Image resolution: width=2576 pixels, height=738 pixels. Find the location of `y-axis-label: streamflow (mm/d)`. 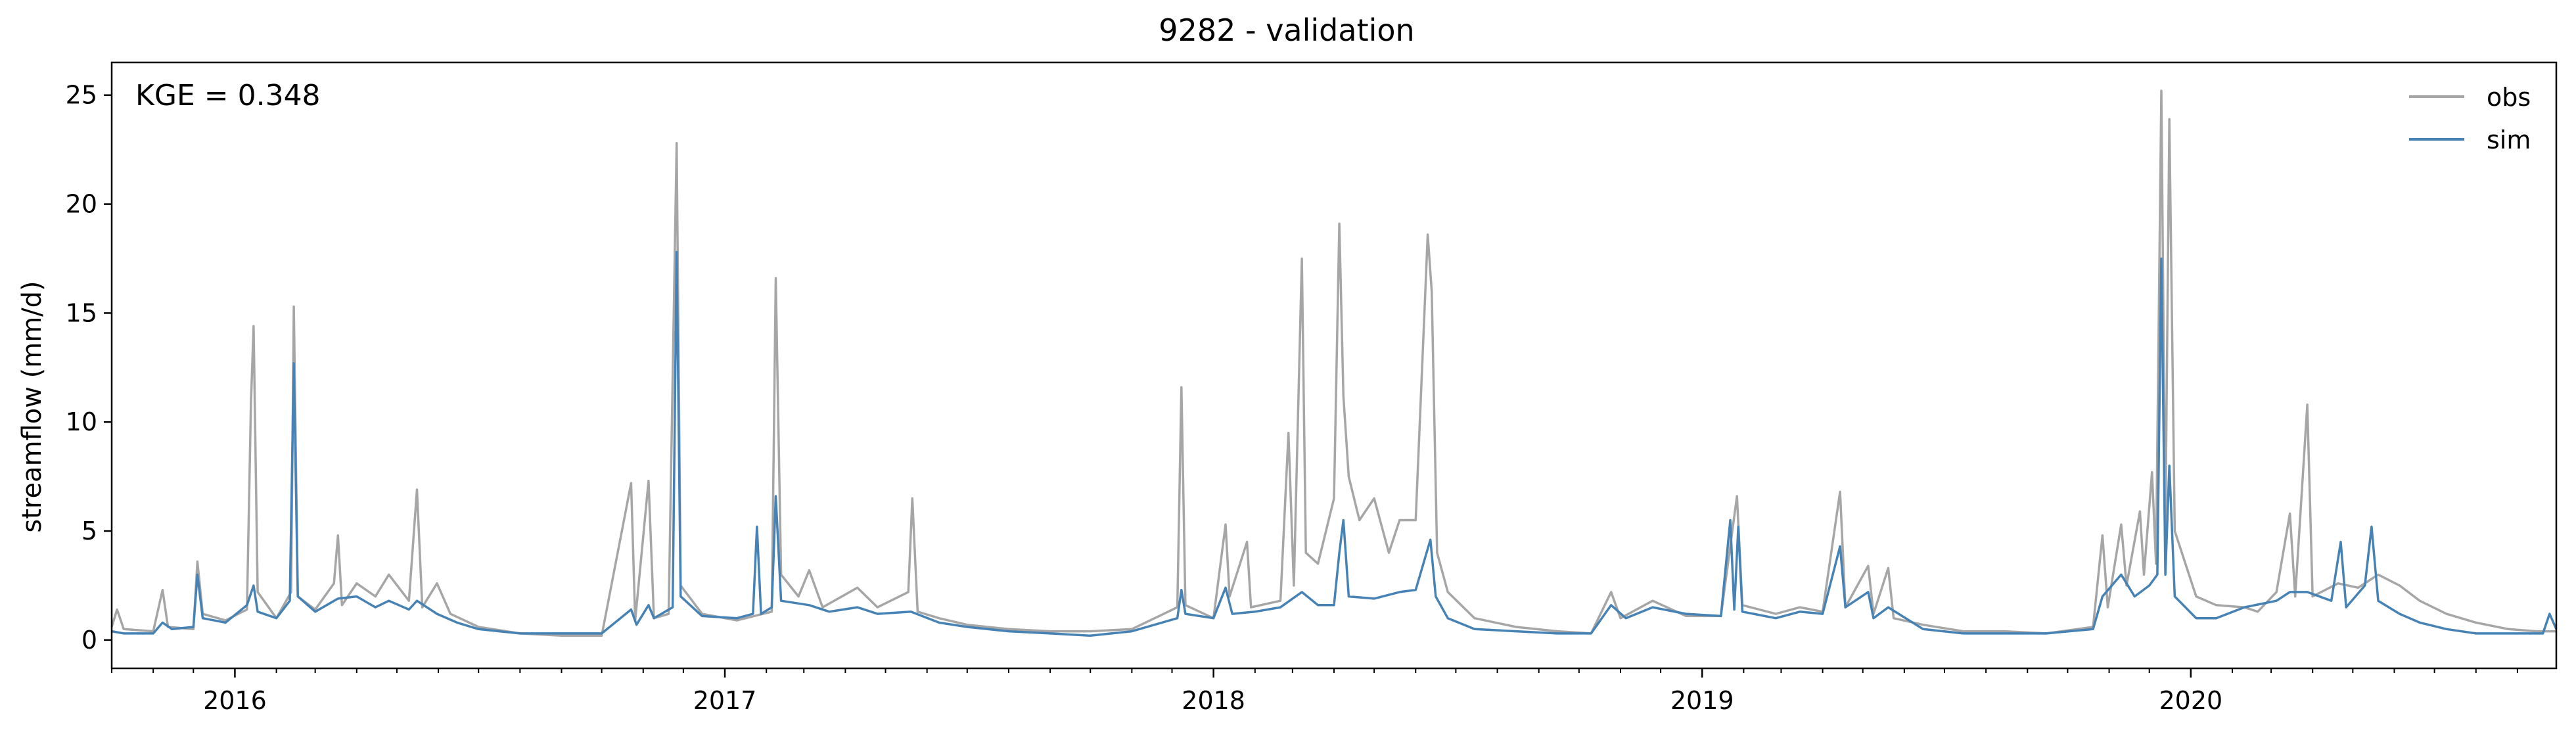

y-axis-label: streamflow (mm/d) is located at coordinates (32, 406).